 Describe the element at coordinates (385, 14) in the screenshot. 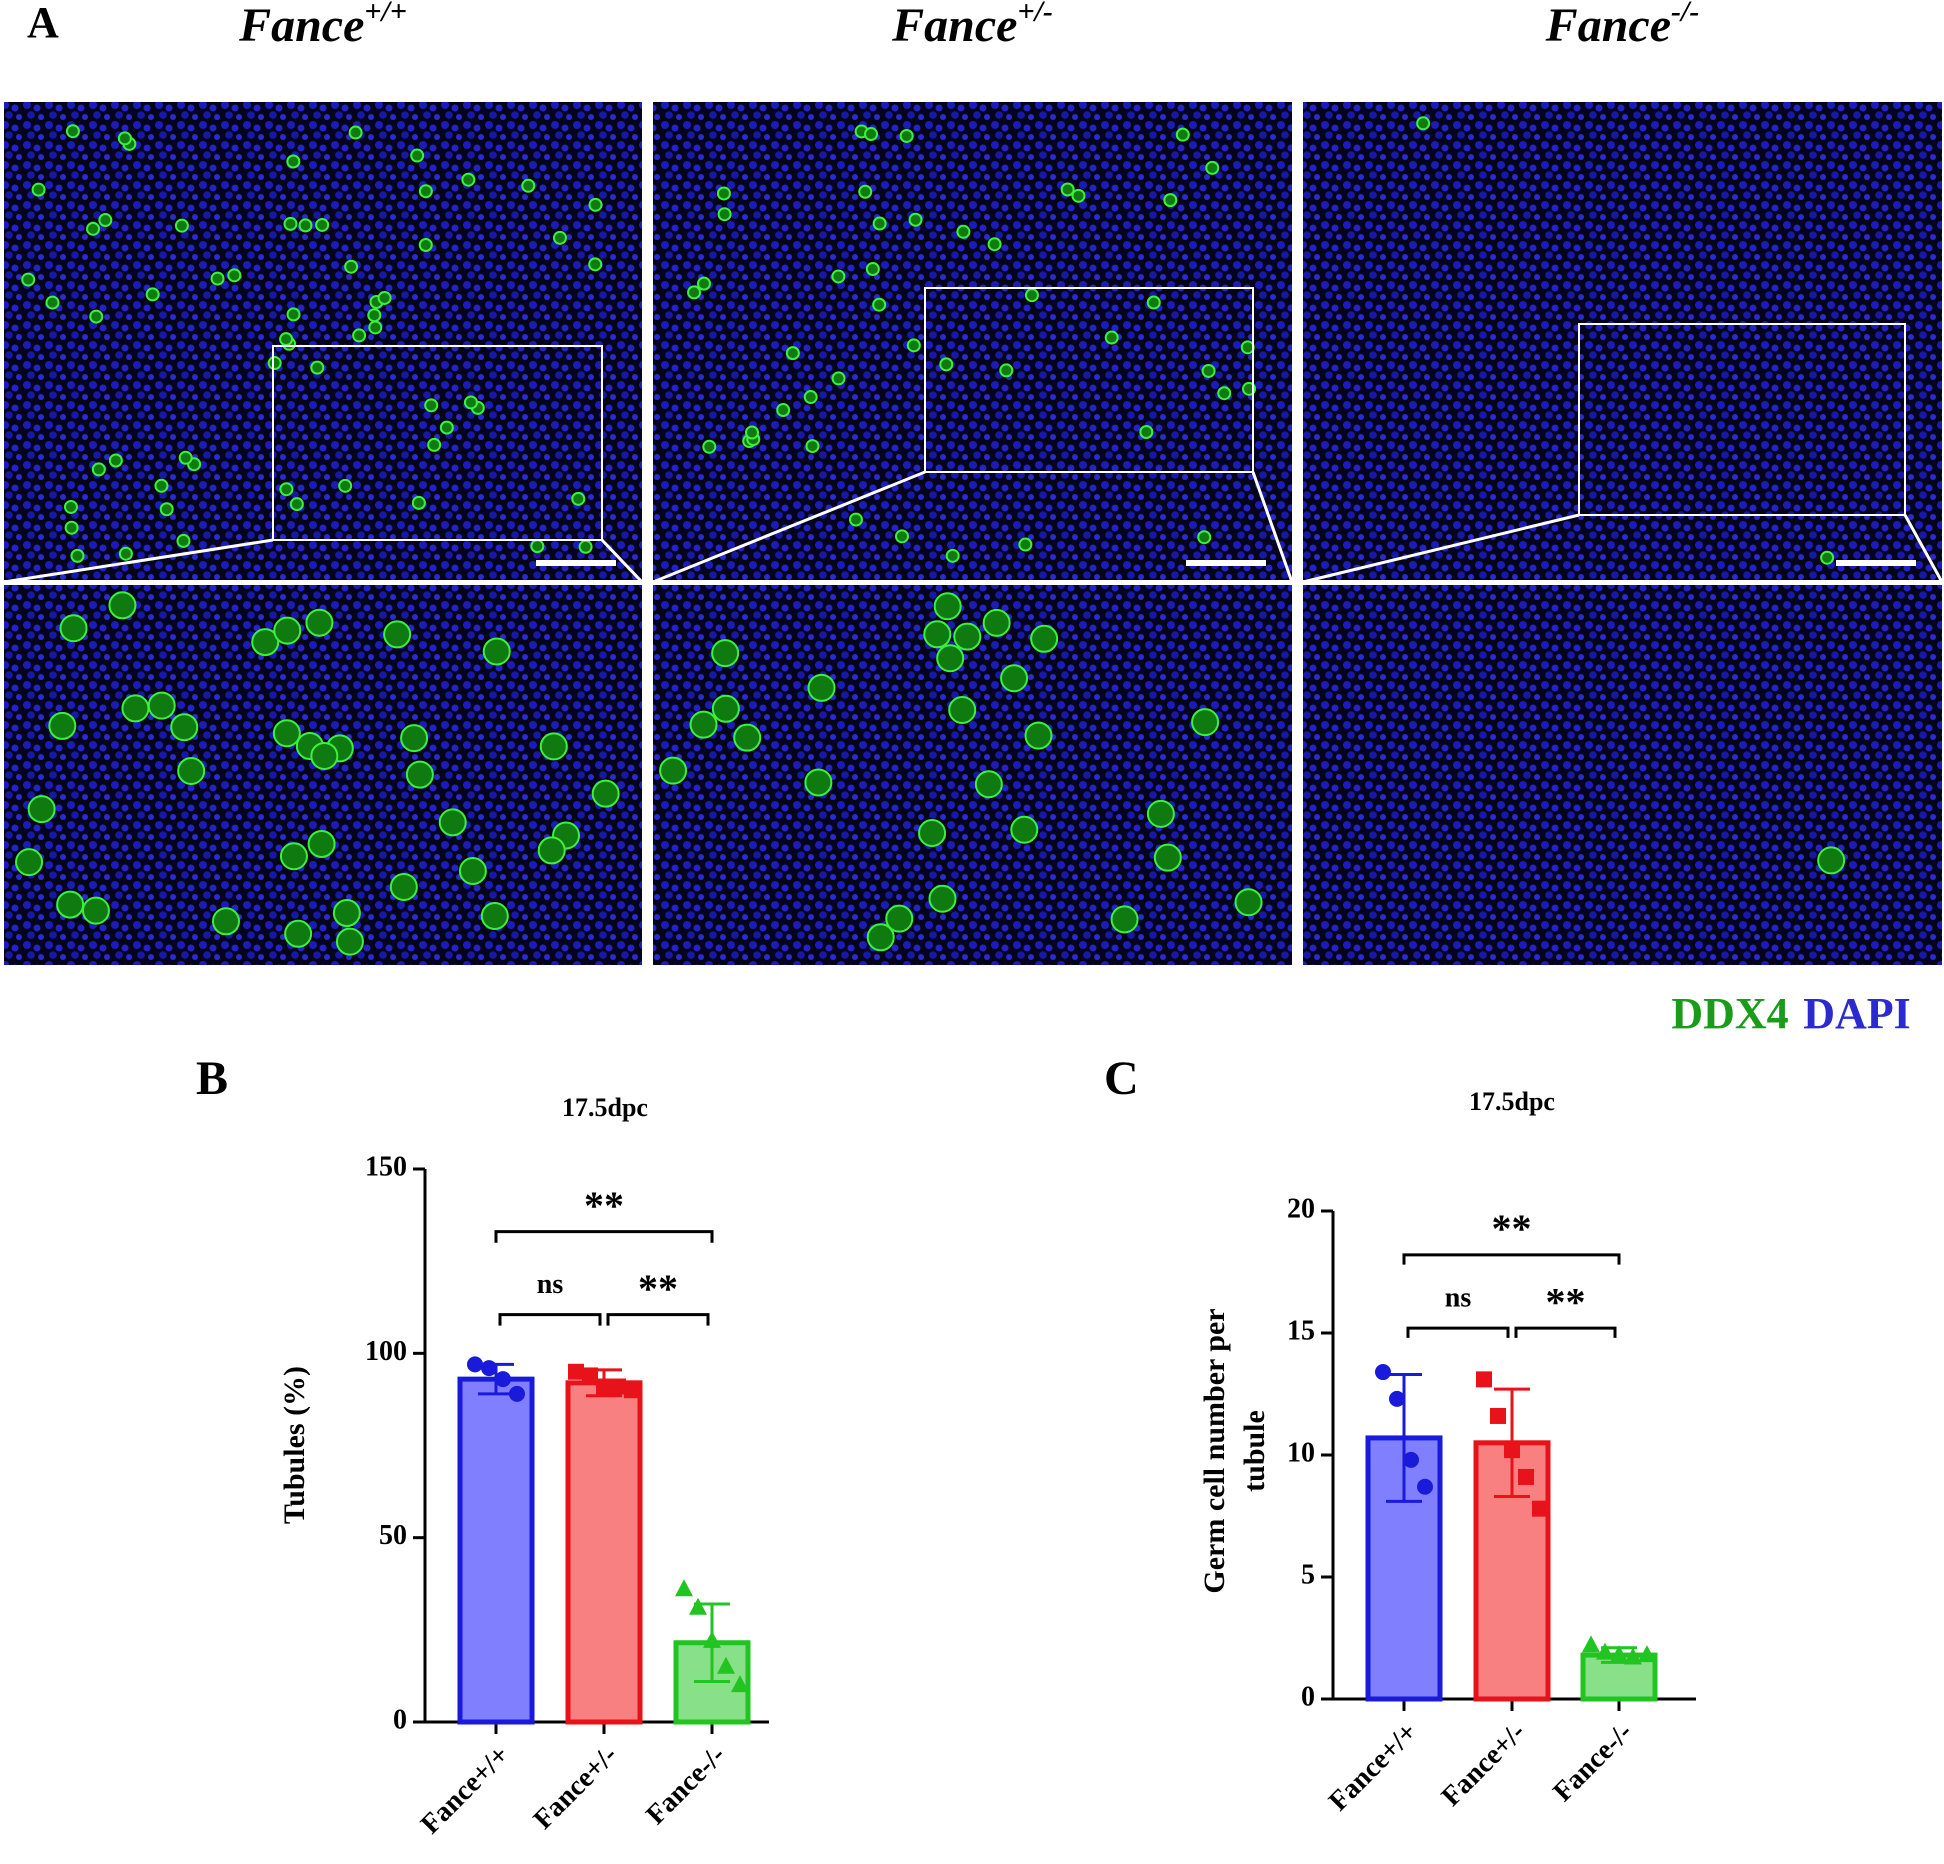

I see `genotype-superscript: +/+` at that location.